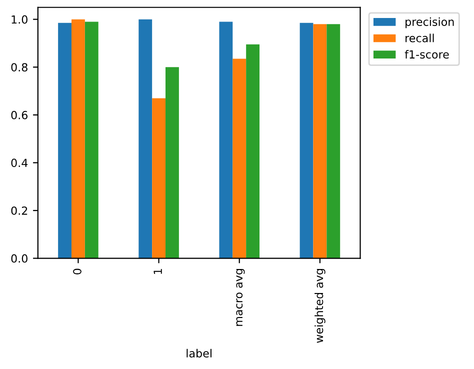 The height and width of the screenshot is (369, 474). I want to click on y-tick-label: 0.6, so click(19, 115).